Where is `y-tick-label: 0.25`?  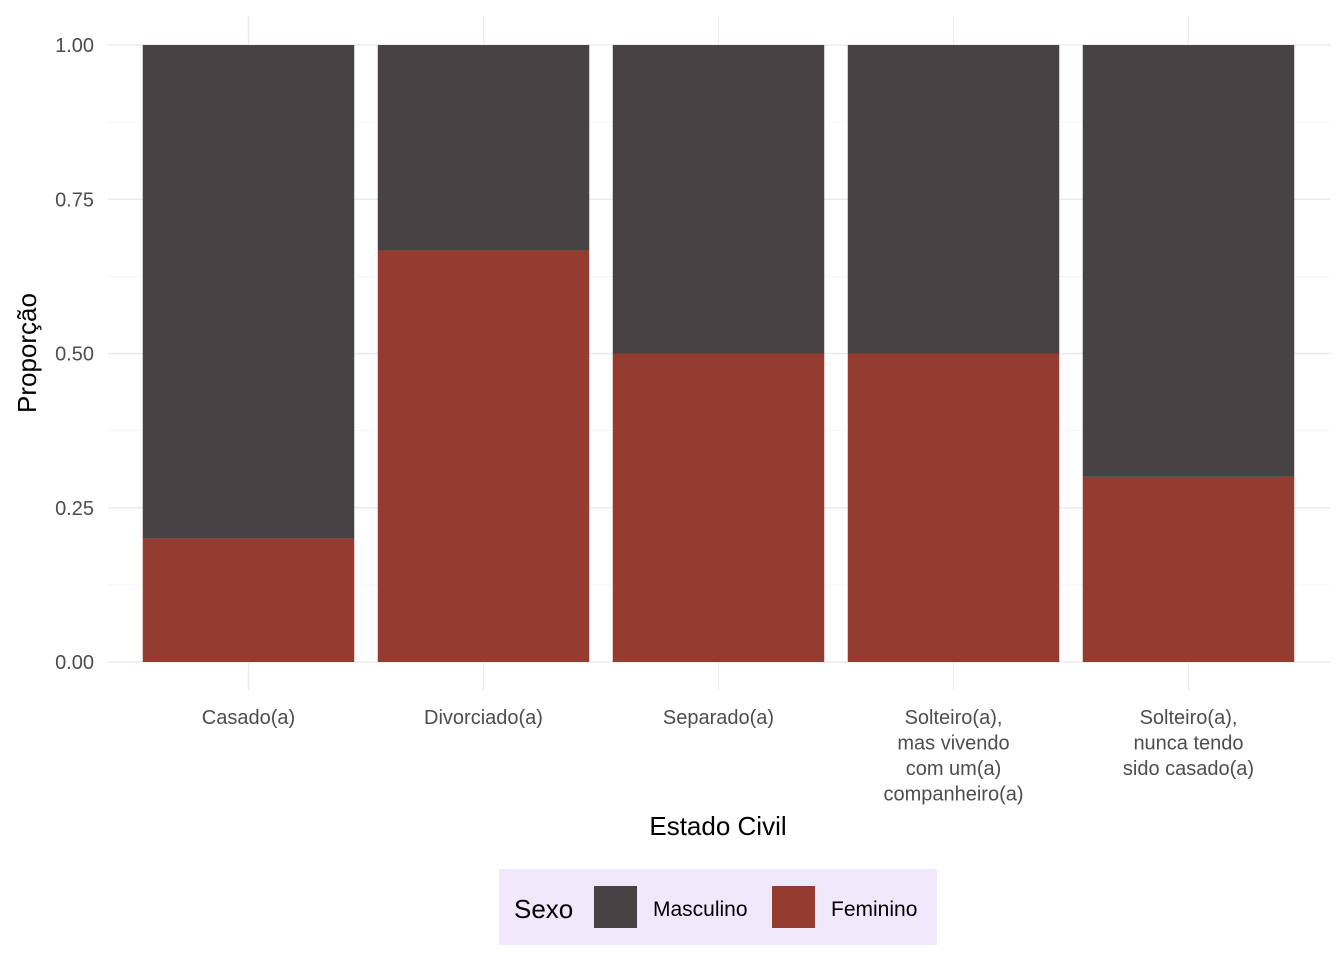 y-tick-label: 0.25 is located at coordinates (74, 509).